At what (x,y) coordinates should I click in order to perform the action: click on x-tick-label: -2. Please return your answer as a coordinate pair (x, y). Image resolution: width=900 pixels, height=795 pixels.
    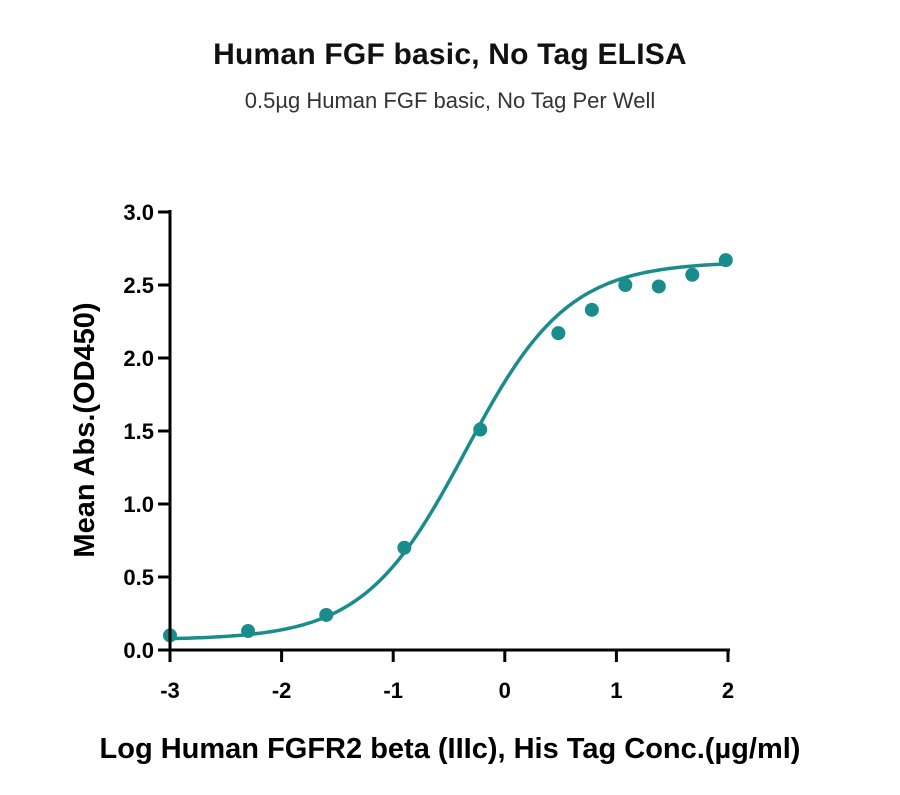
    Looking at the image, I should click on (282, 690).